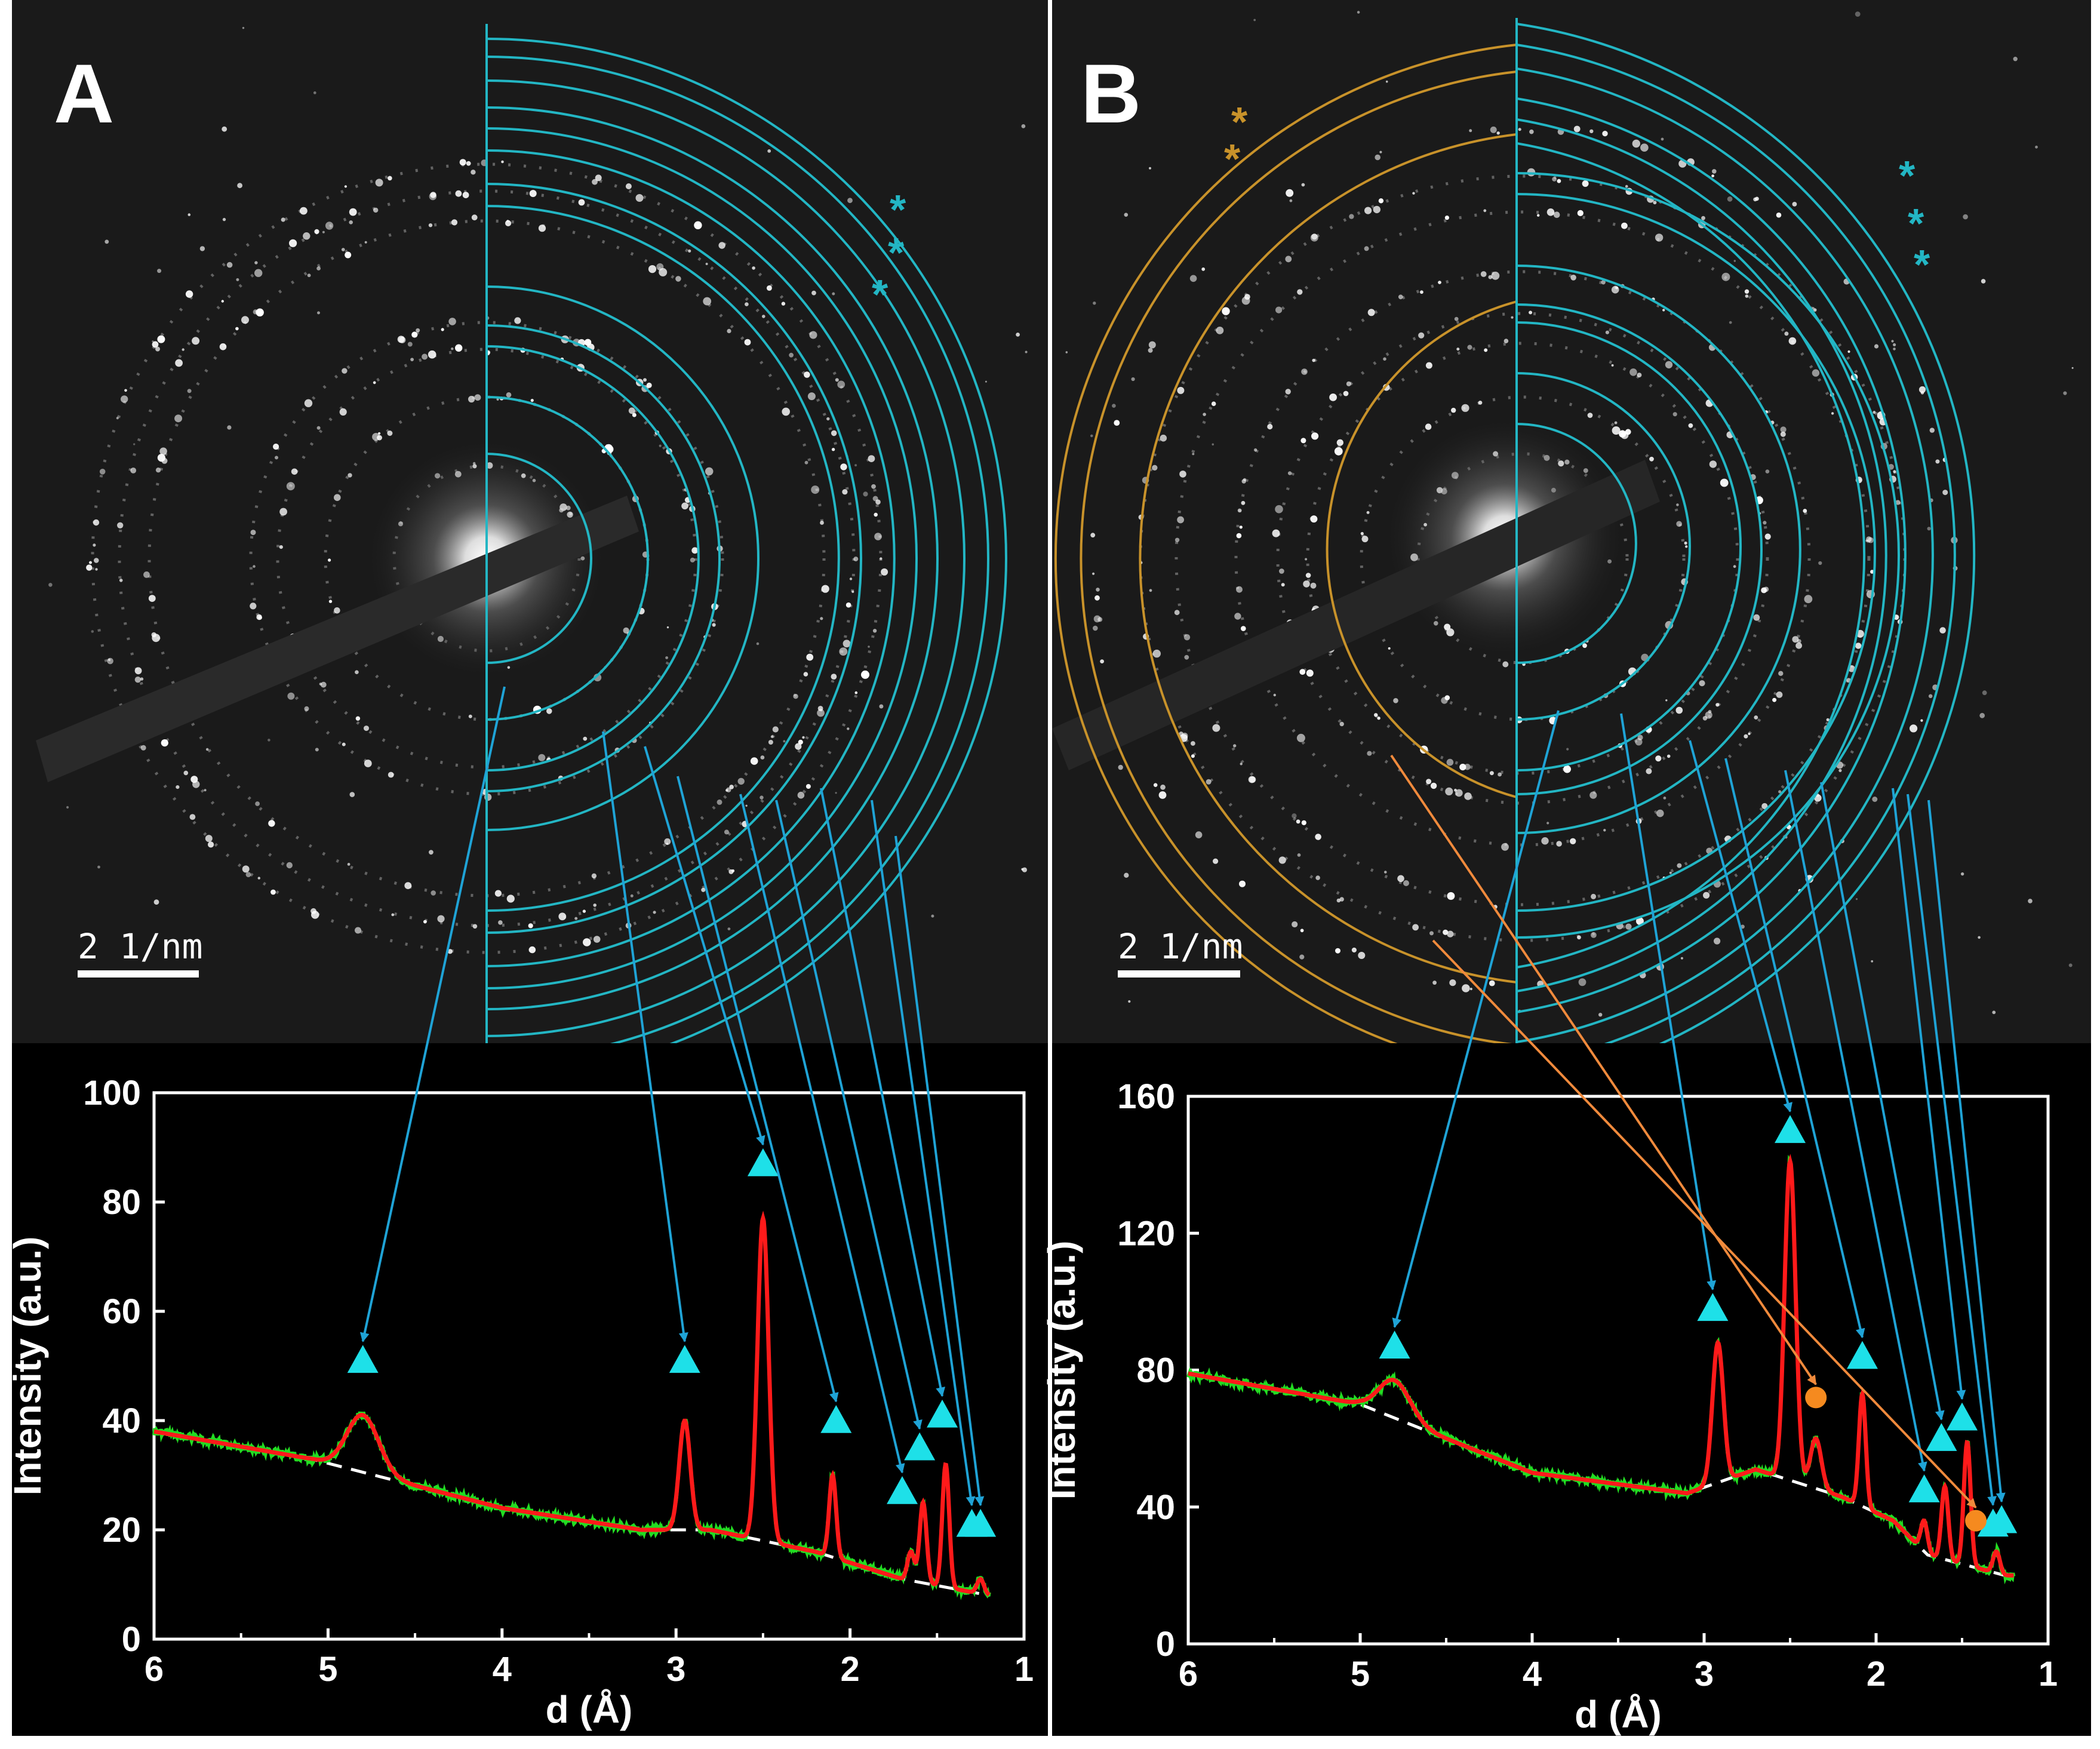 The image size is (2100, 1749). What do you see at coordinates (112, 1093) in the screenshot?
I see `y-tick-label: 100` at bounding box center [112, 1093].